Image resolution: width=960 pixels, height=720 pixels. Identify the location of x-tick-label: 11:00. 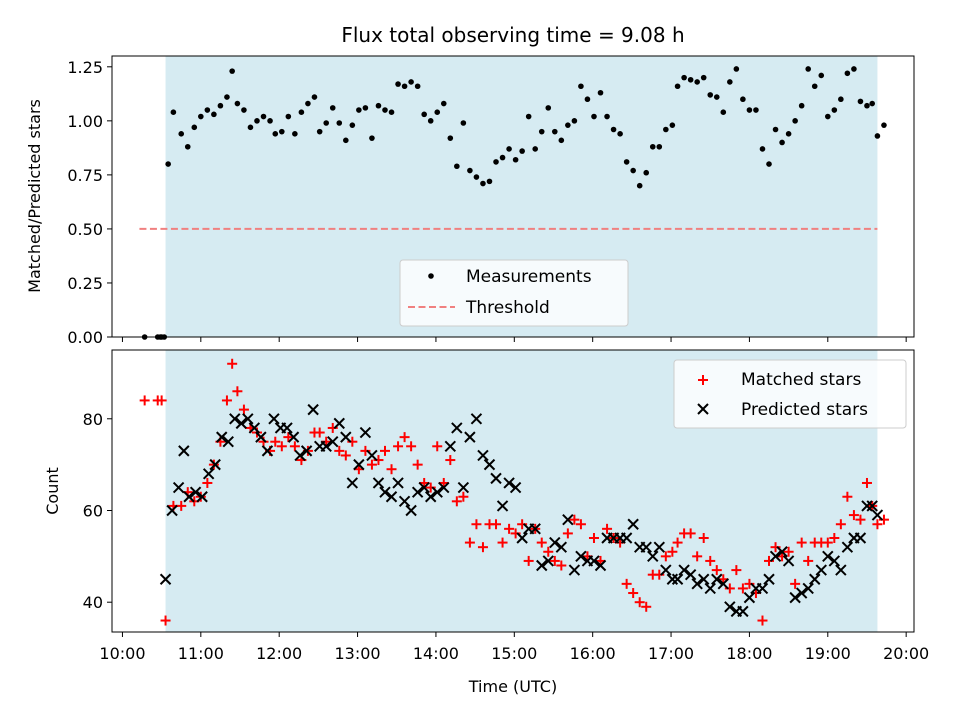
(201, 653).